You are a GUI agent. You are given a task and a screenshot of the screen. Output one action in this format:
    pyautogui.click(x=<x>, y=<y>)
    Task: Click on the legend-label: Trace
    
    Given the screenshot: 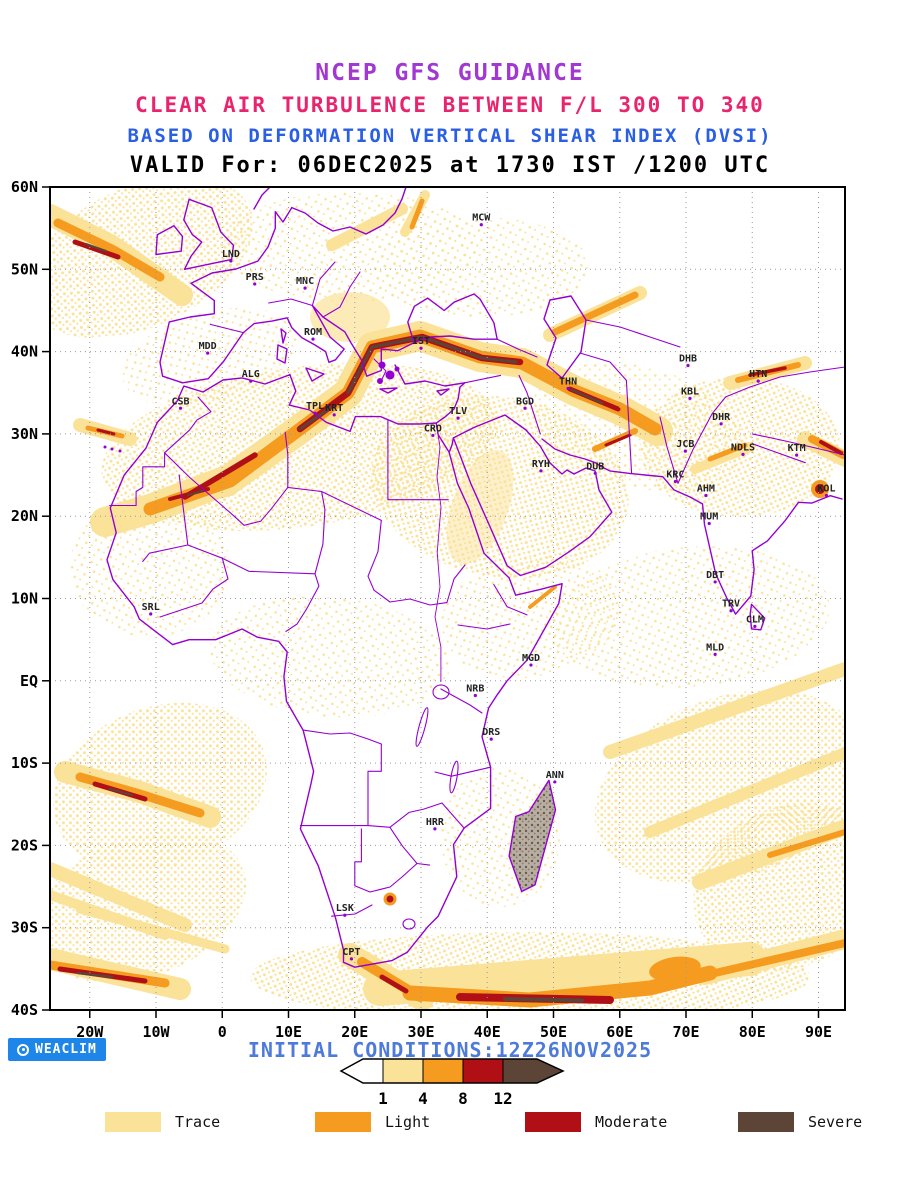 What is the action you would take?
    pyautogui.click(x=198, y=1122)
    